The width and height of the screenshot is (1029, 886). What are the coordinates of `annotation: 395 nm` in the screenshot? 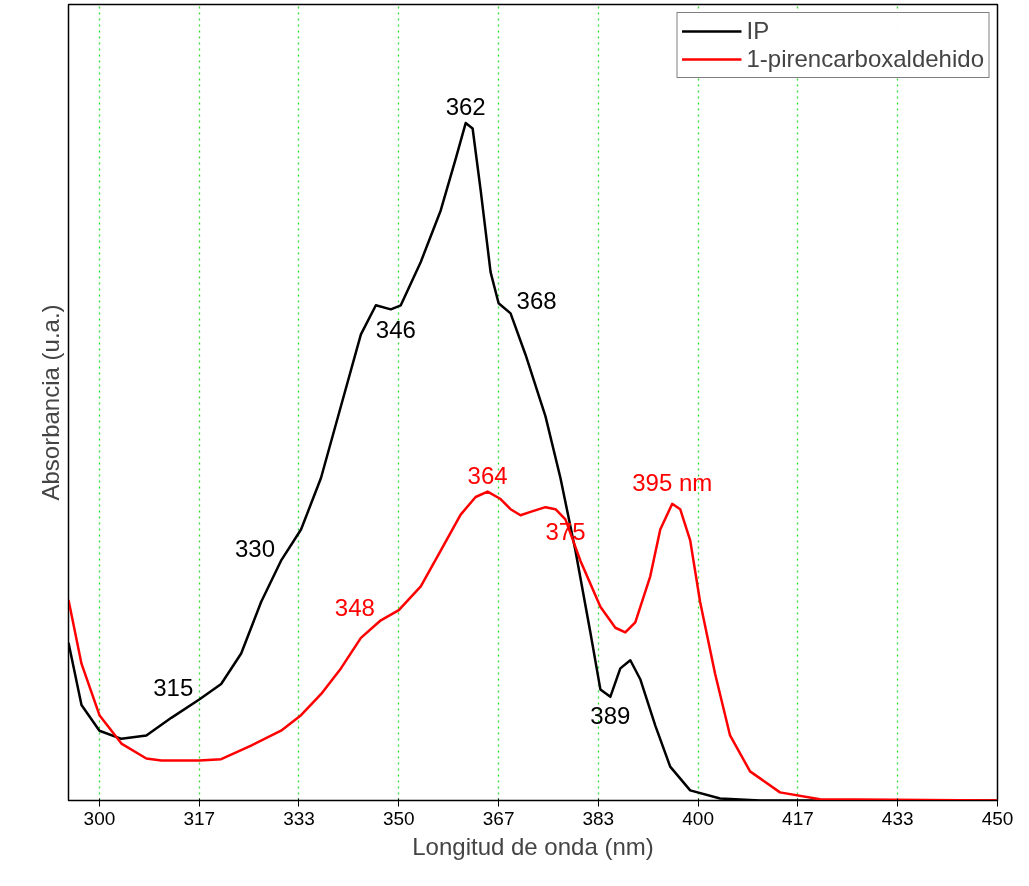 It's located at (672, 482).